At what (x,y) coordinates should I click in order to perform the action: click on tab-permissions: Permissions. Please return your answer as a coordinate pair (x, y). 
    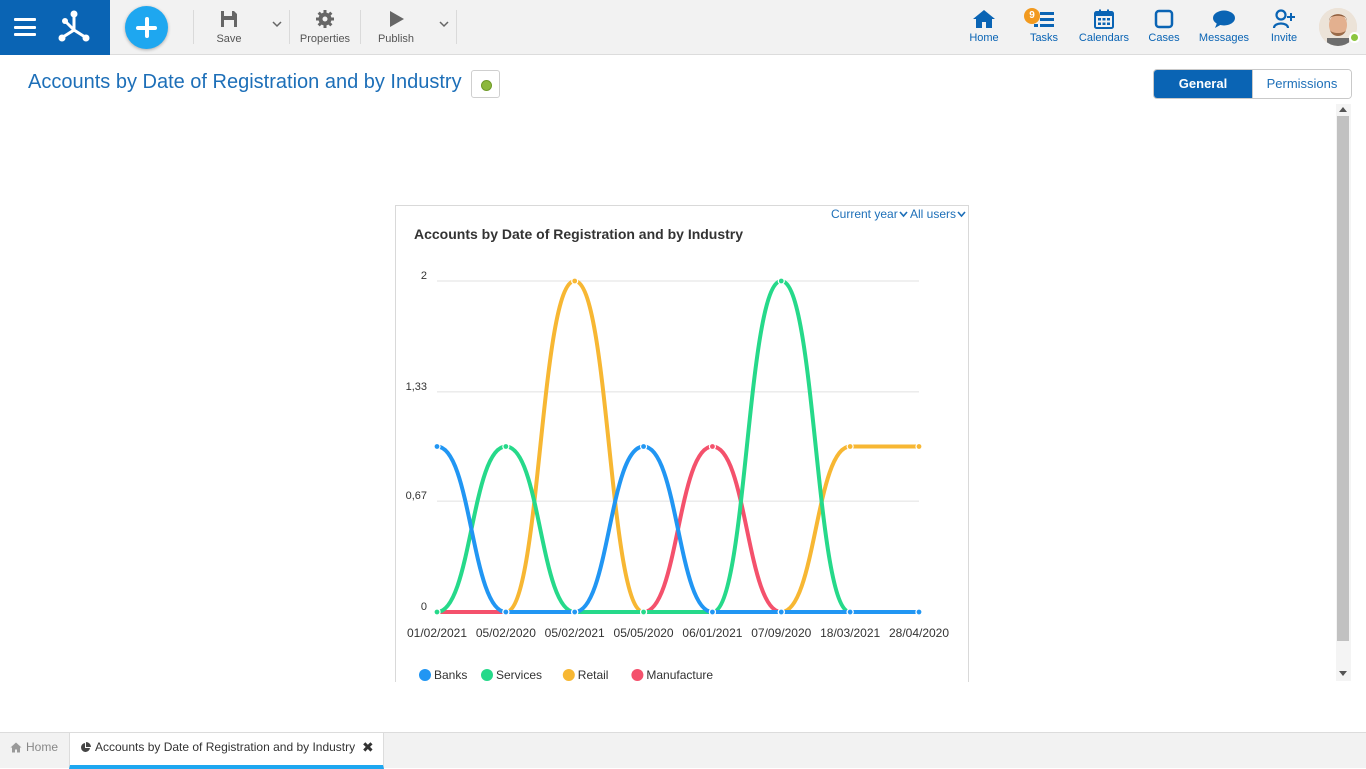
    Looking at the image, I should click on (1301, 84).